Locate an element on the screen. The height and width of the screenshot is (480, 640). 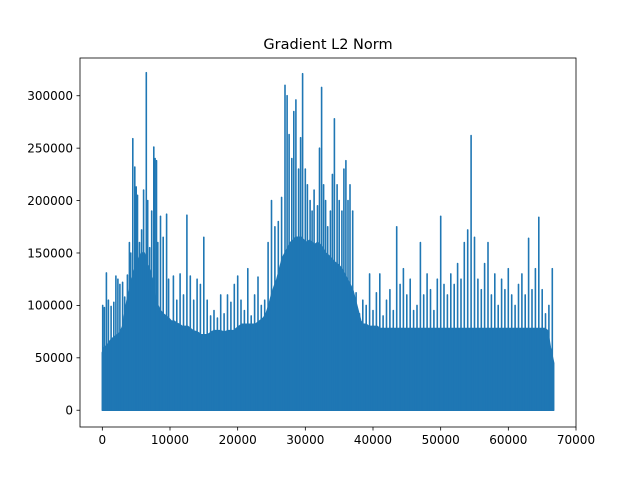
y-tick-label: 100000 is located at coordinates (50, 306).